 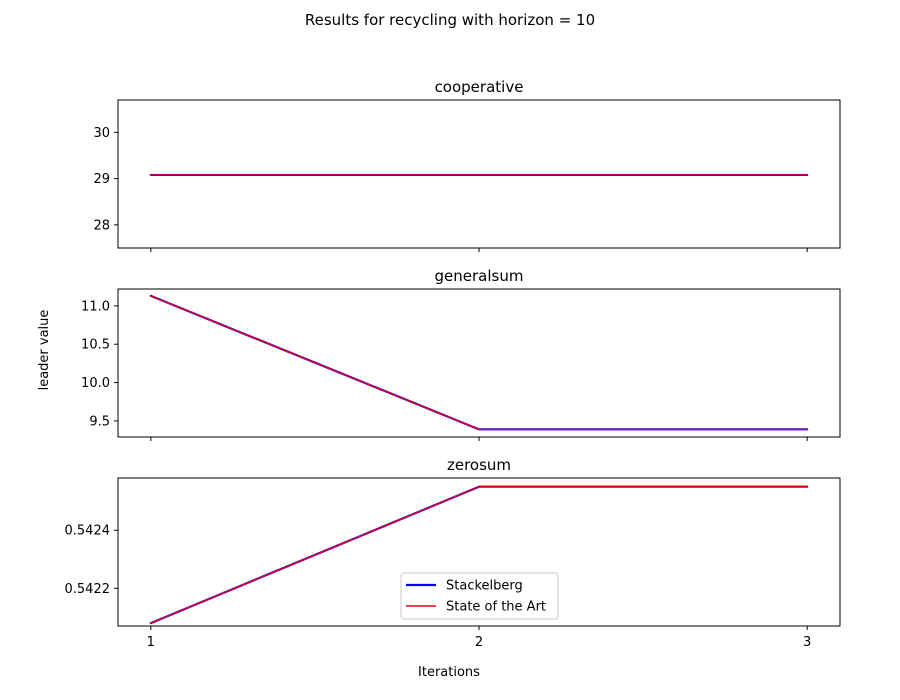 I want to click on legend: Stackelberg State of the Art, so click(x=479, y=596).